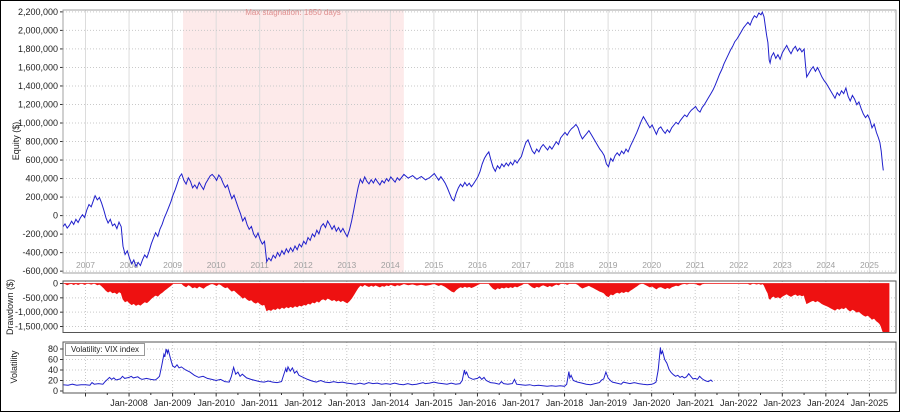  What do you see at coordinates (782, 265) in the screenshot?
I see `equity-year-label: 2023` at bounding box center [782, 265].